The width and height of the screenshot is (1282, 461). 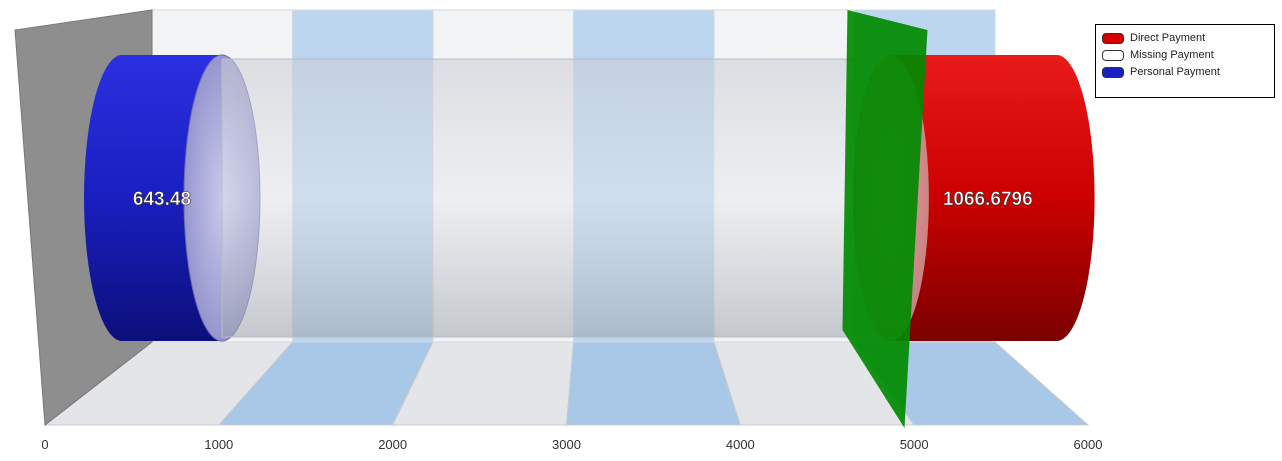 I want to click on reference-plane-layer, so click(x=885, y=219).